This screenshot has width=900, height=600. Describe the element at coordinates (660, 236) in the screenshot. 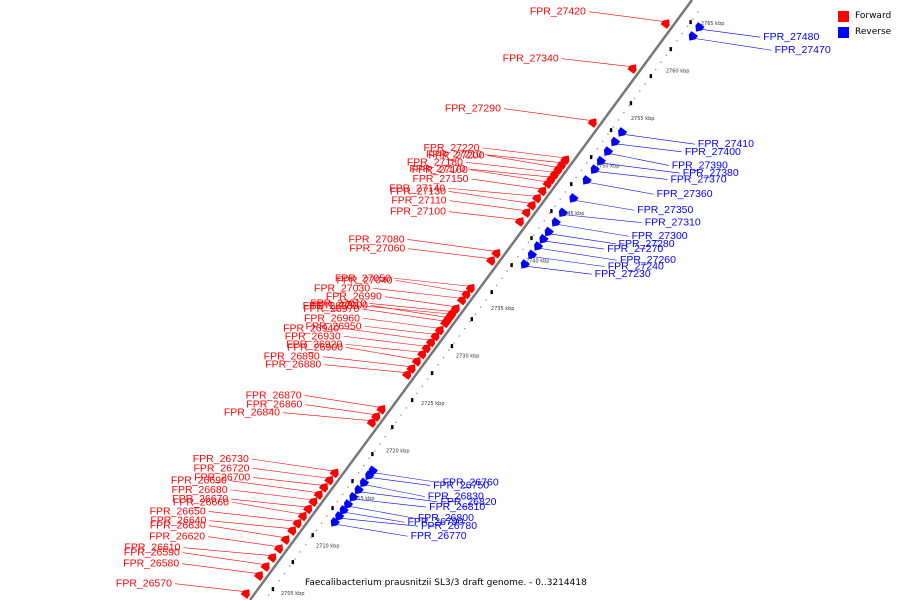

I see `gene-label: FPR_27300` at that location.